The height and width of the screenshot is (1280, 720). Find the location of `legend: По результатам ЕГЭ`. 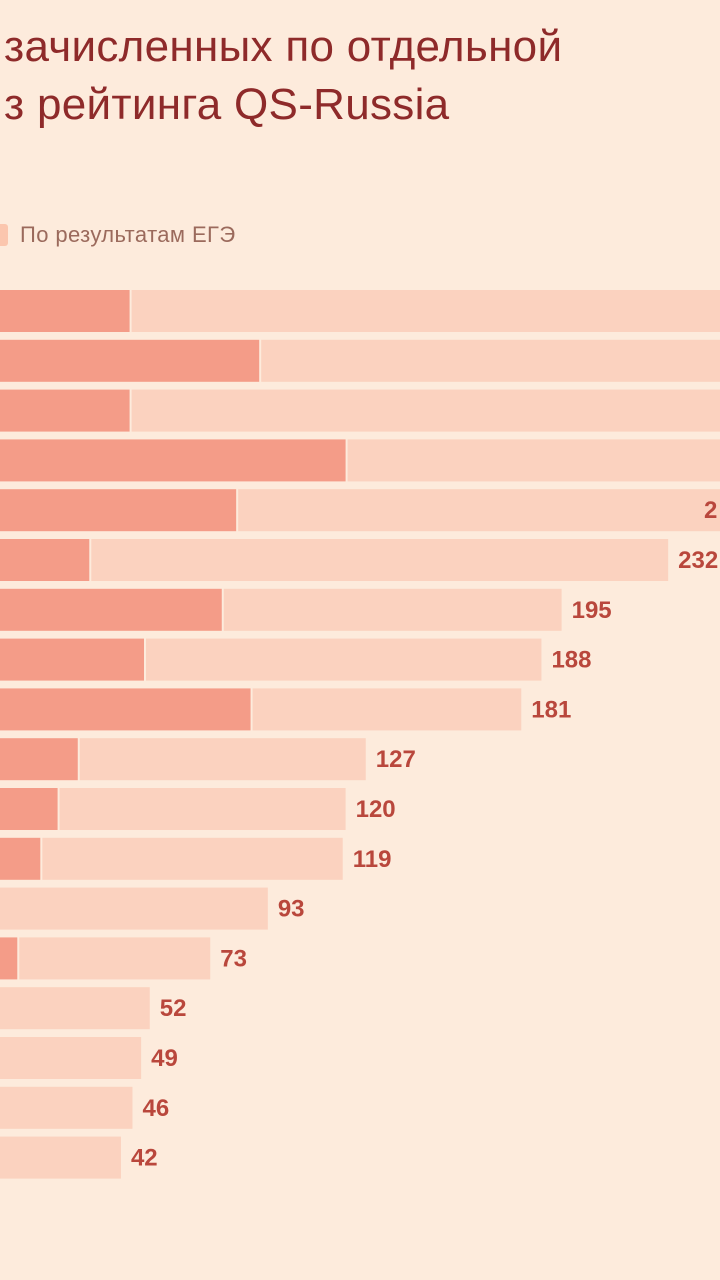

legend: По результатам ЕГЭ is located at coordinates (118, 235).